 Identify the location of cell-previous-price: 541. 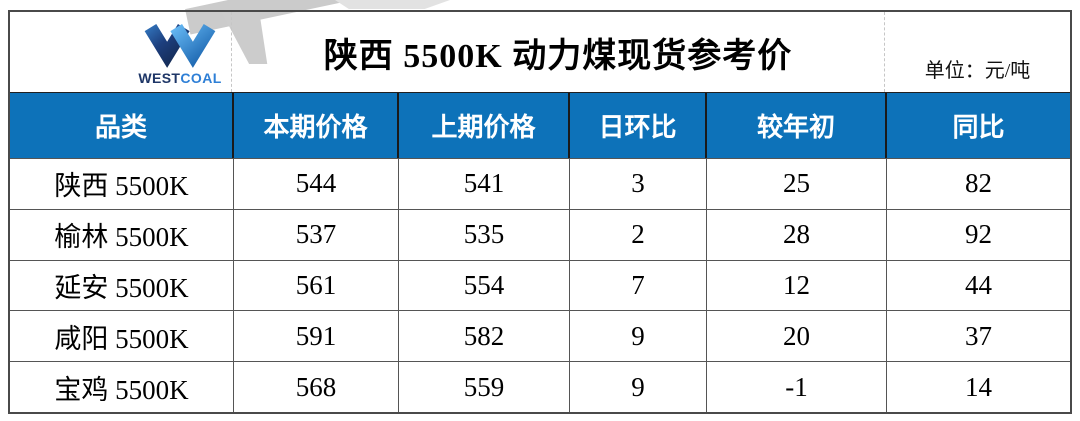
(484, 184).